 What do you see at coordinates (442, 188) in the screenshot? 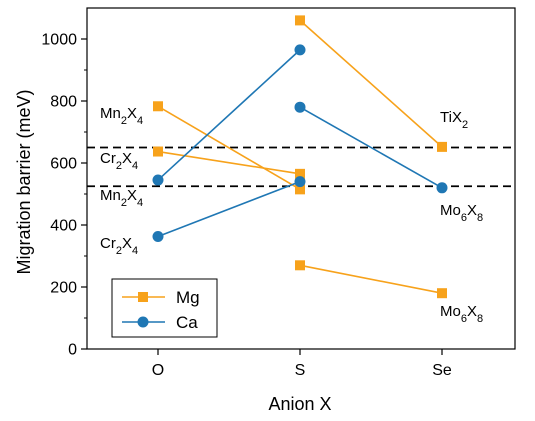
I see `series-ca-point-7-Se` at bounding box center [442, 188].